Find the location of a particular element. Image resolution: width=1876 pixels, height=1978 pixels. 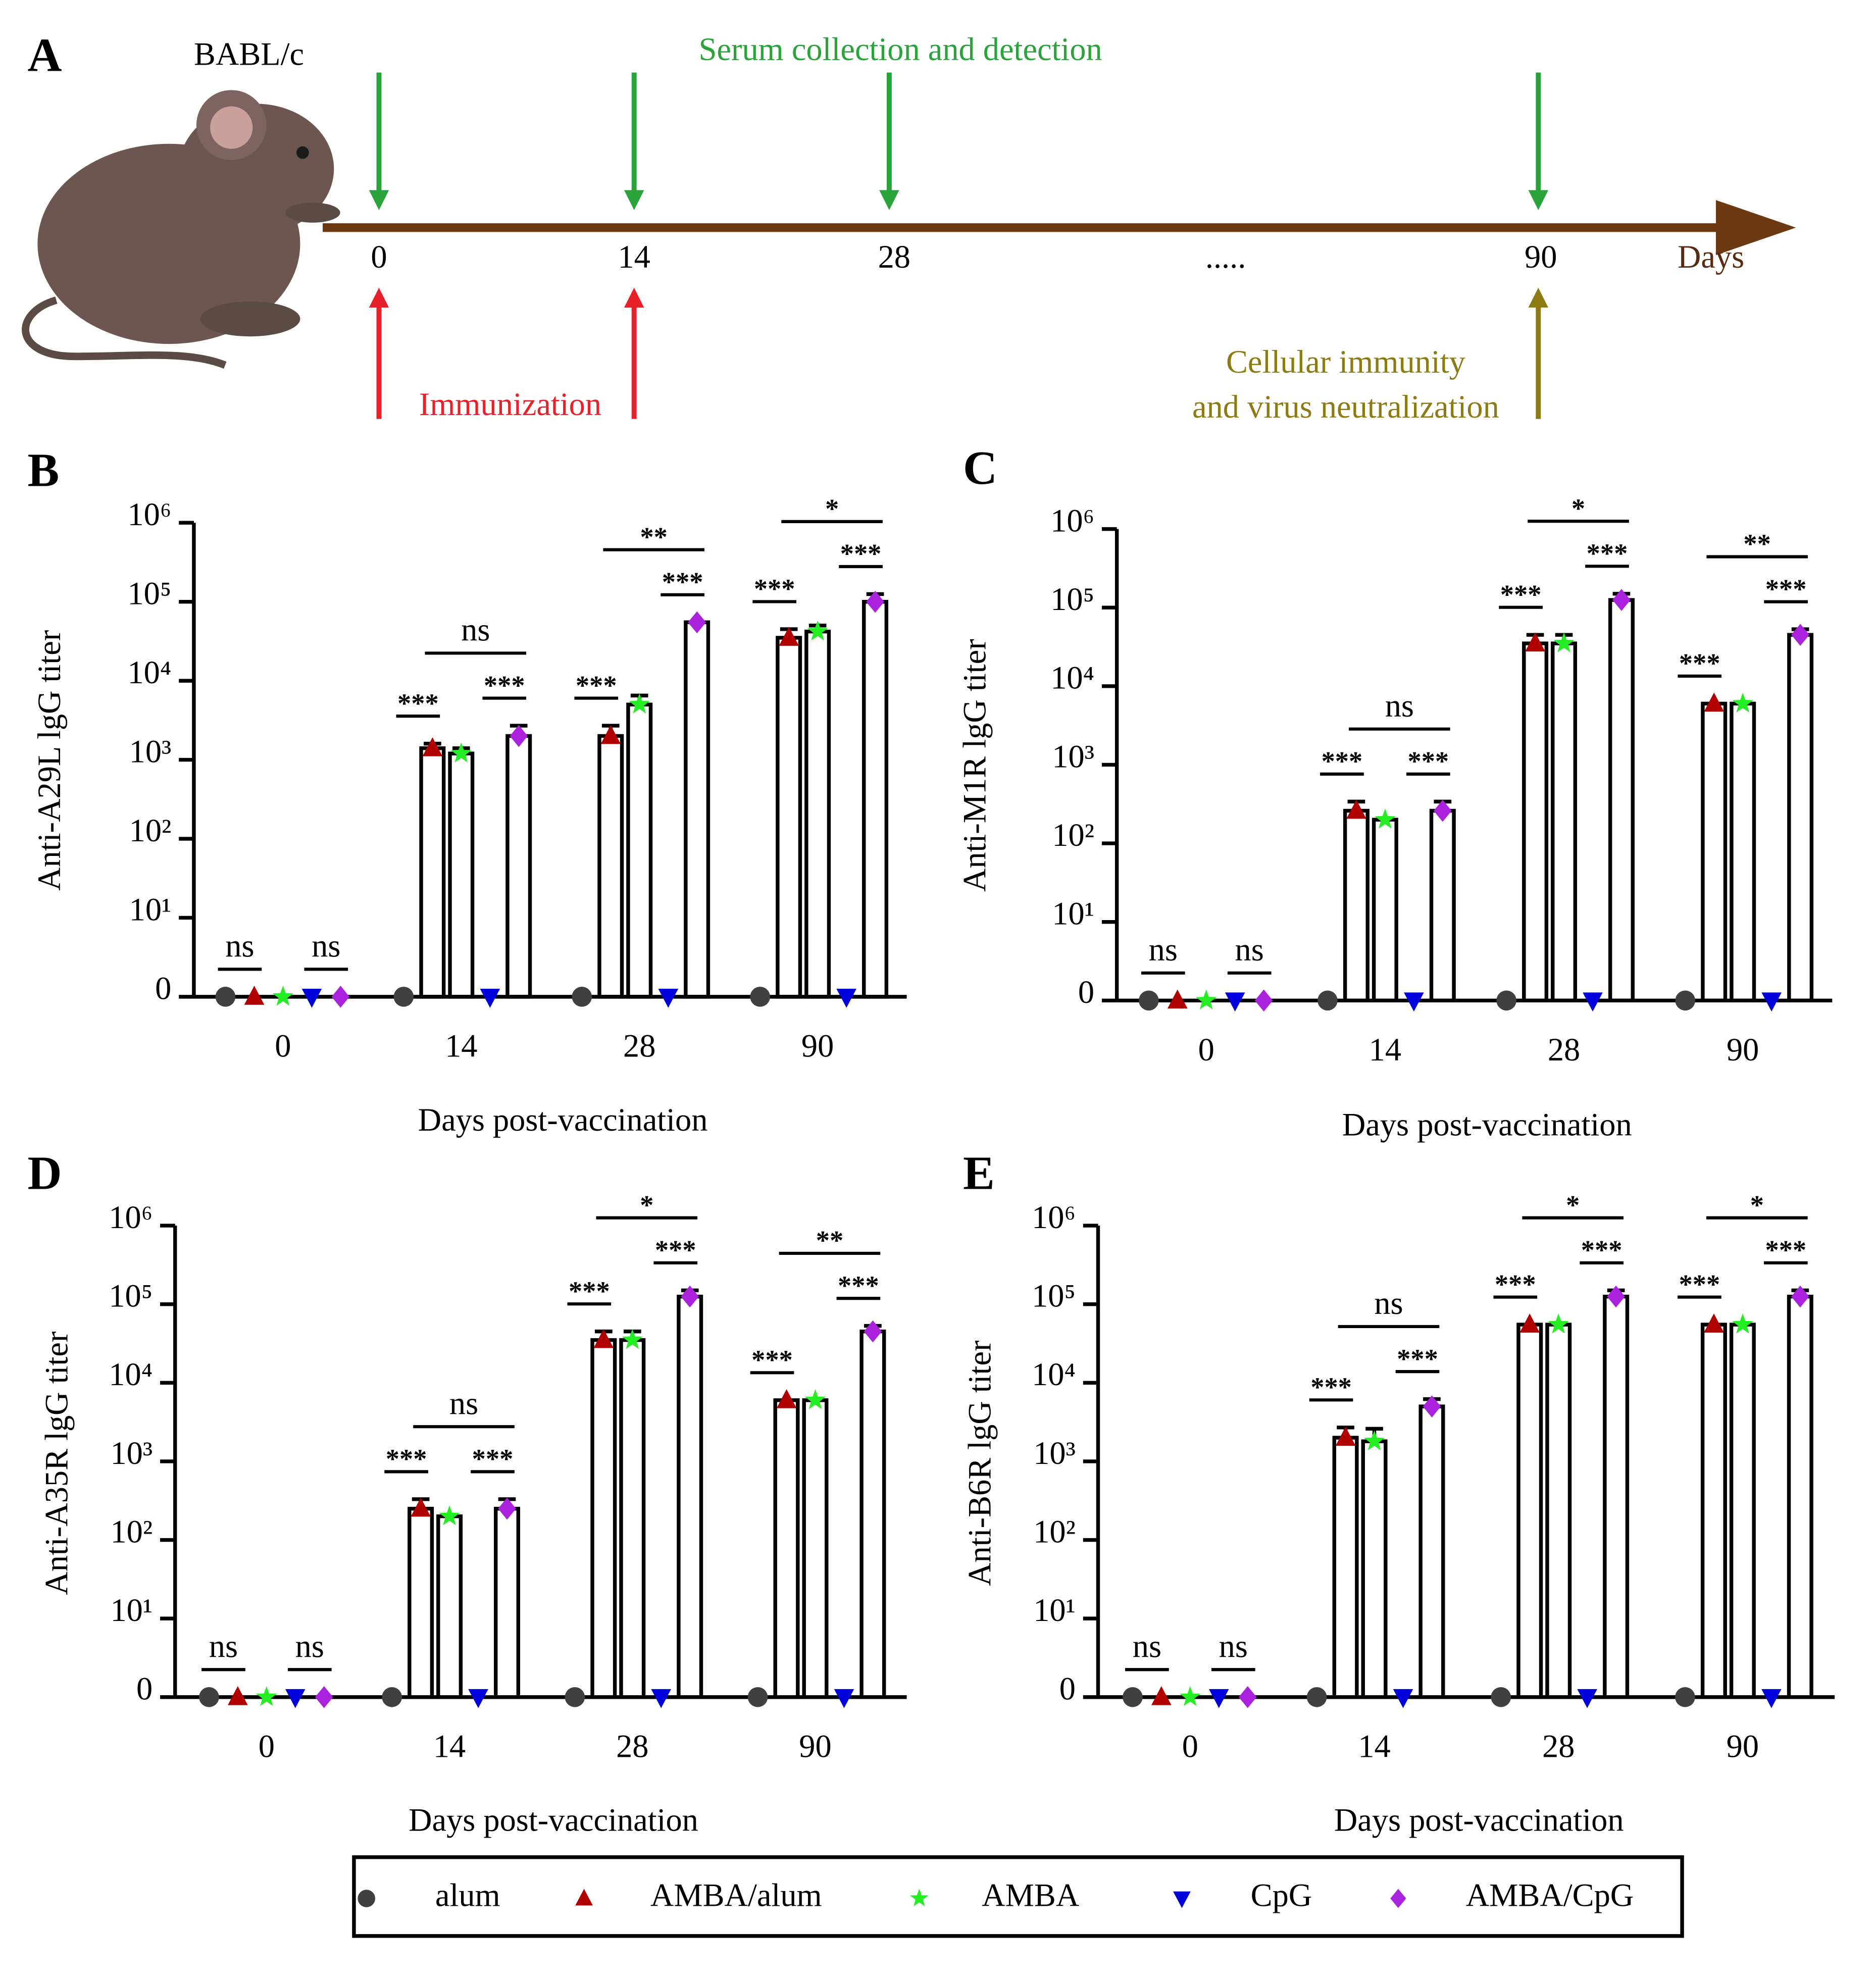

y-axis-label: Anti-M1R lgG titer is located at coordinates (975, 766).